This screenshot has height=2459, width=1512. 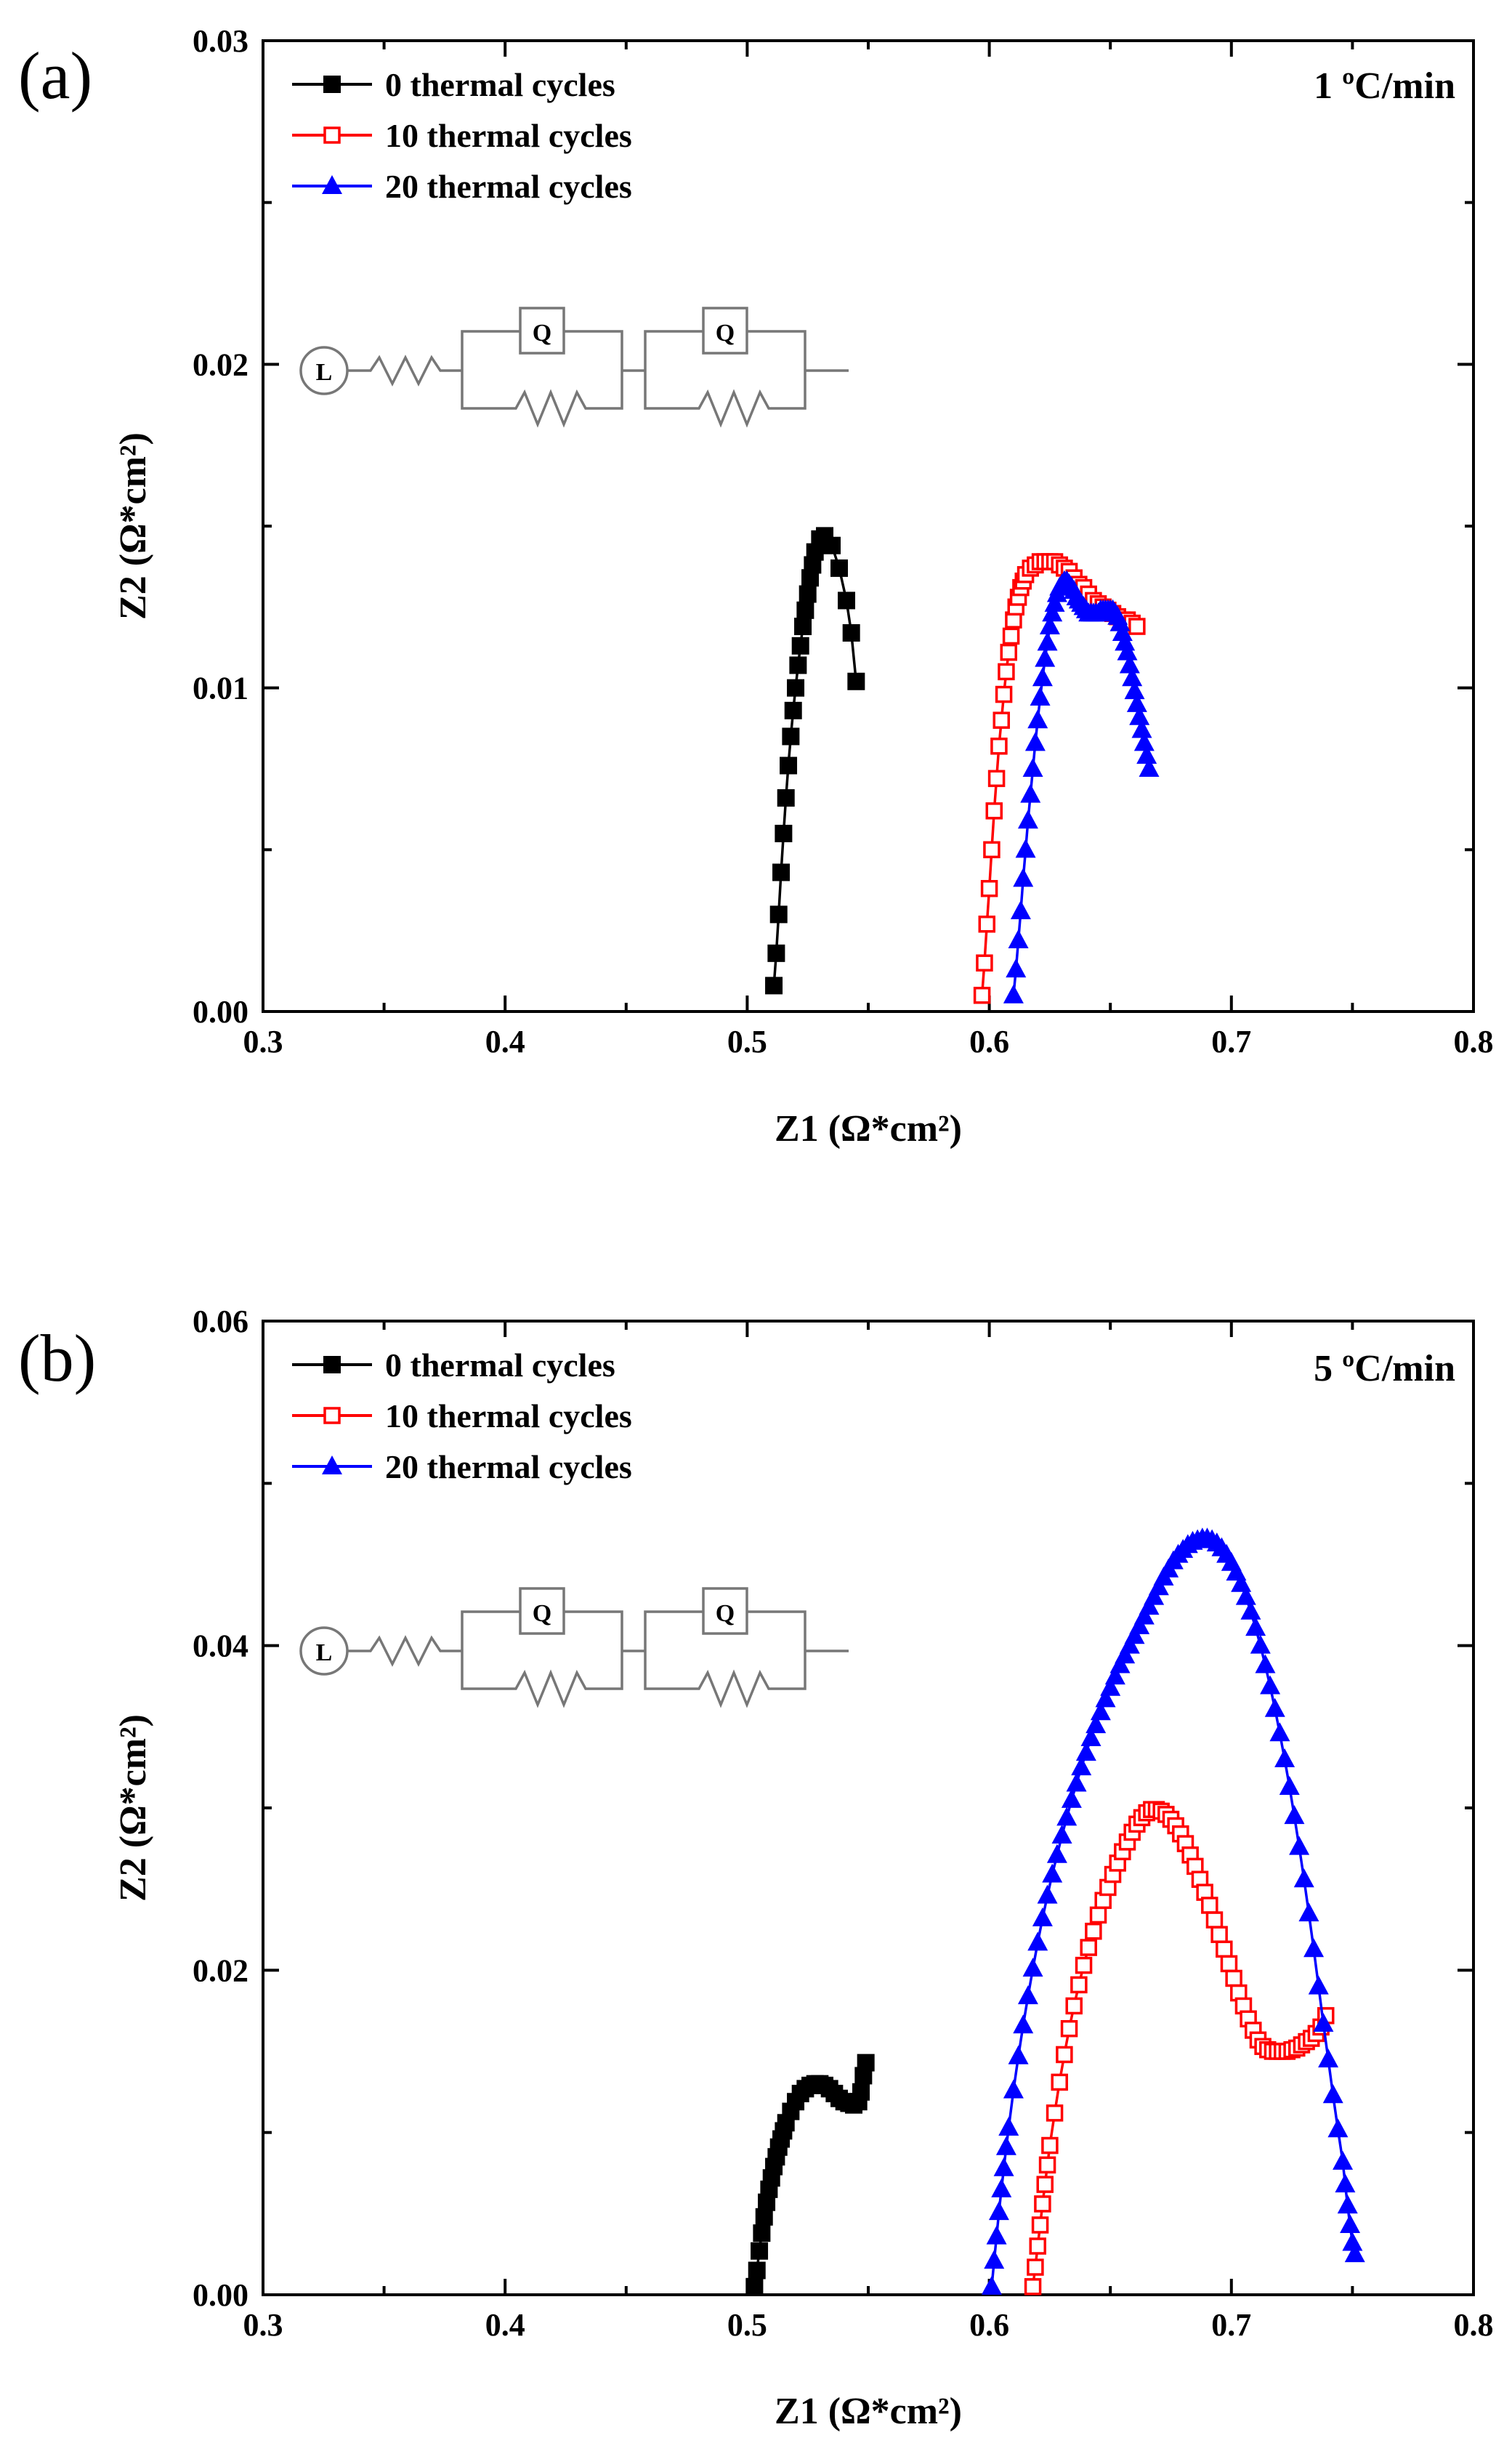 What do you see at coordinates (989, 2325) in the screenshot?
I see `x-tick-label: 0.6` at bounding box center [989, 2325].